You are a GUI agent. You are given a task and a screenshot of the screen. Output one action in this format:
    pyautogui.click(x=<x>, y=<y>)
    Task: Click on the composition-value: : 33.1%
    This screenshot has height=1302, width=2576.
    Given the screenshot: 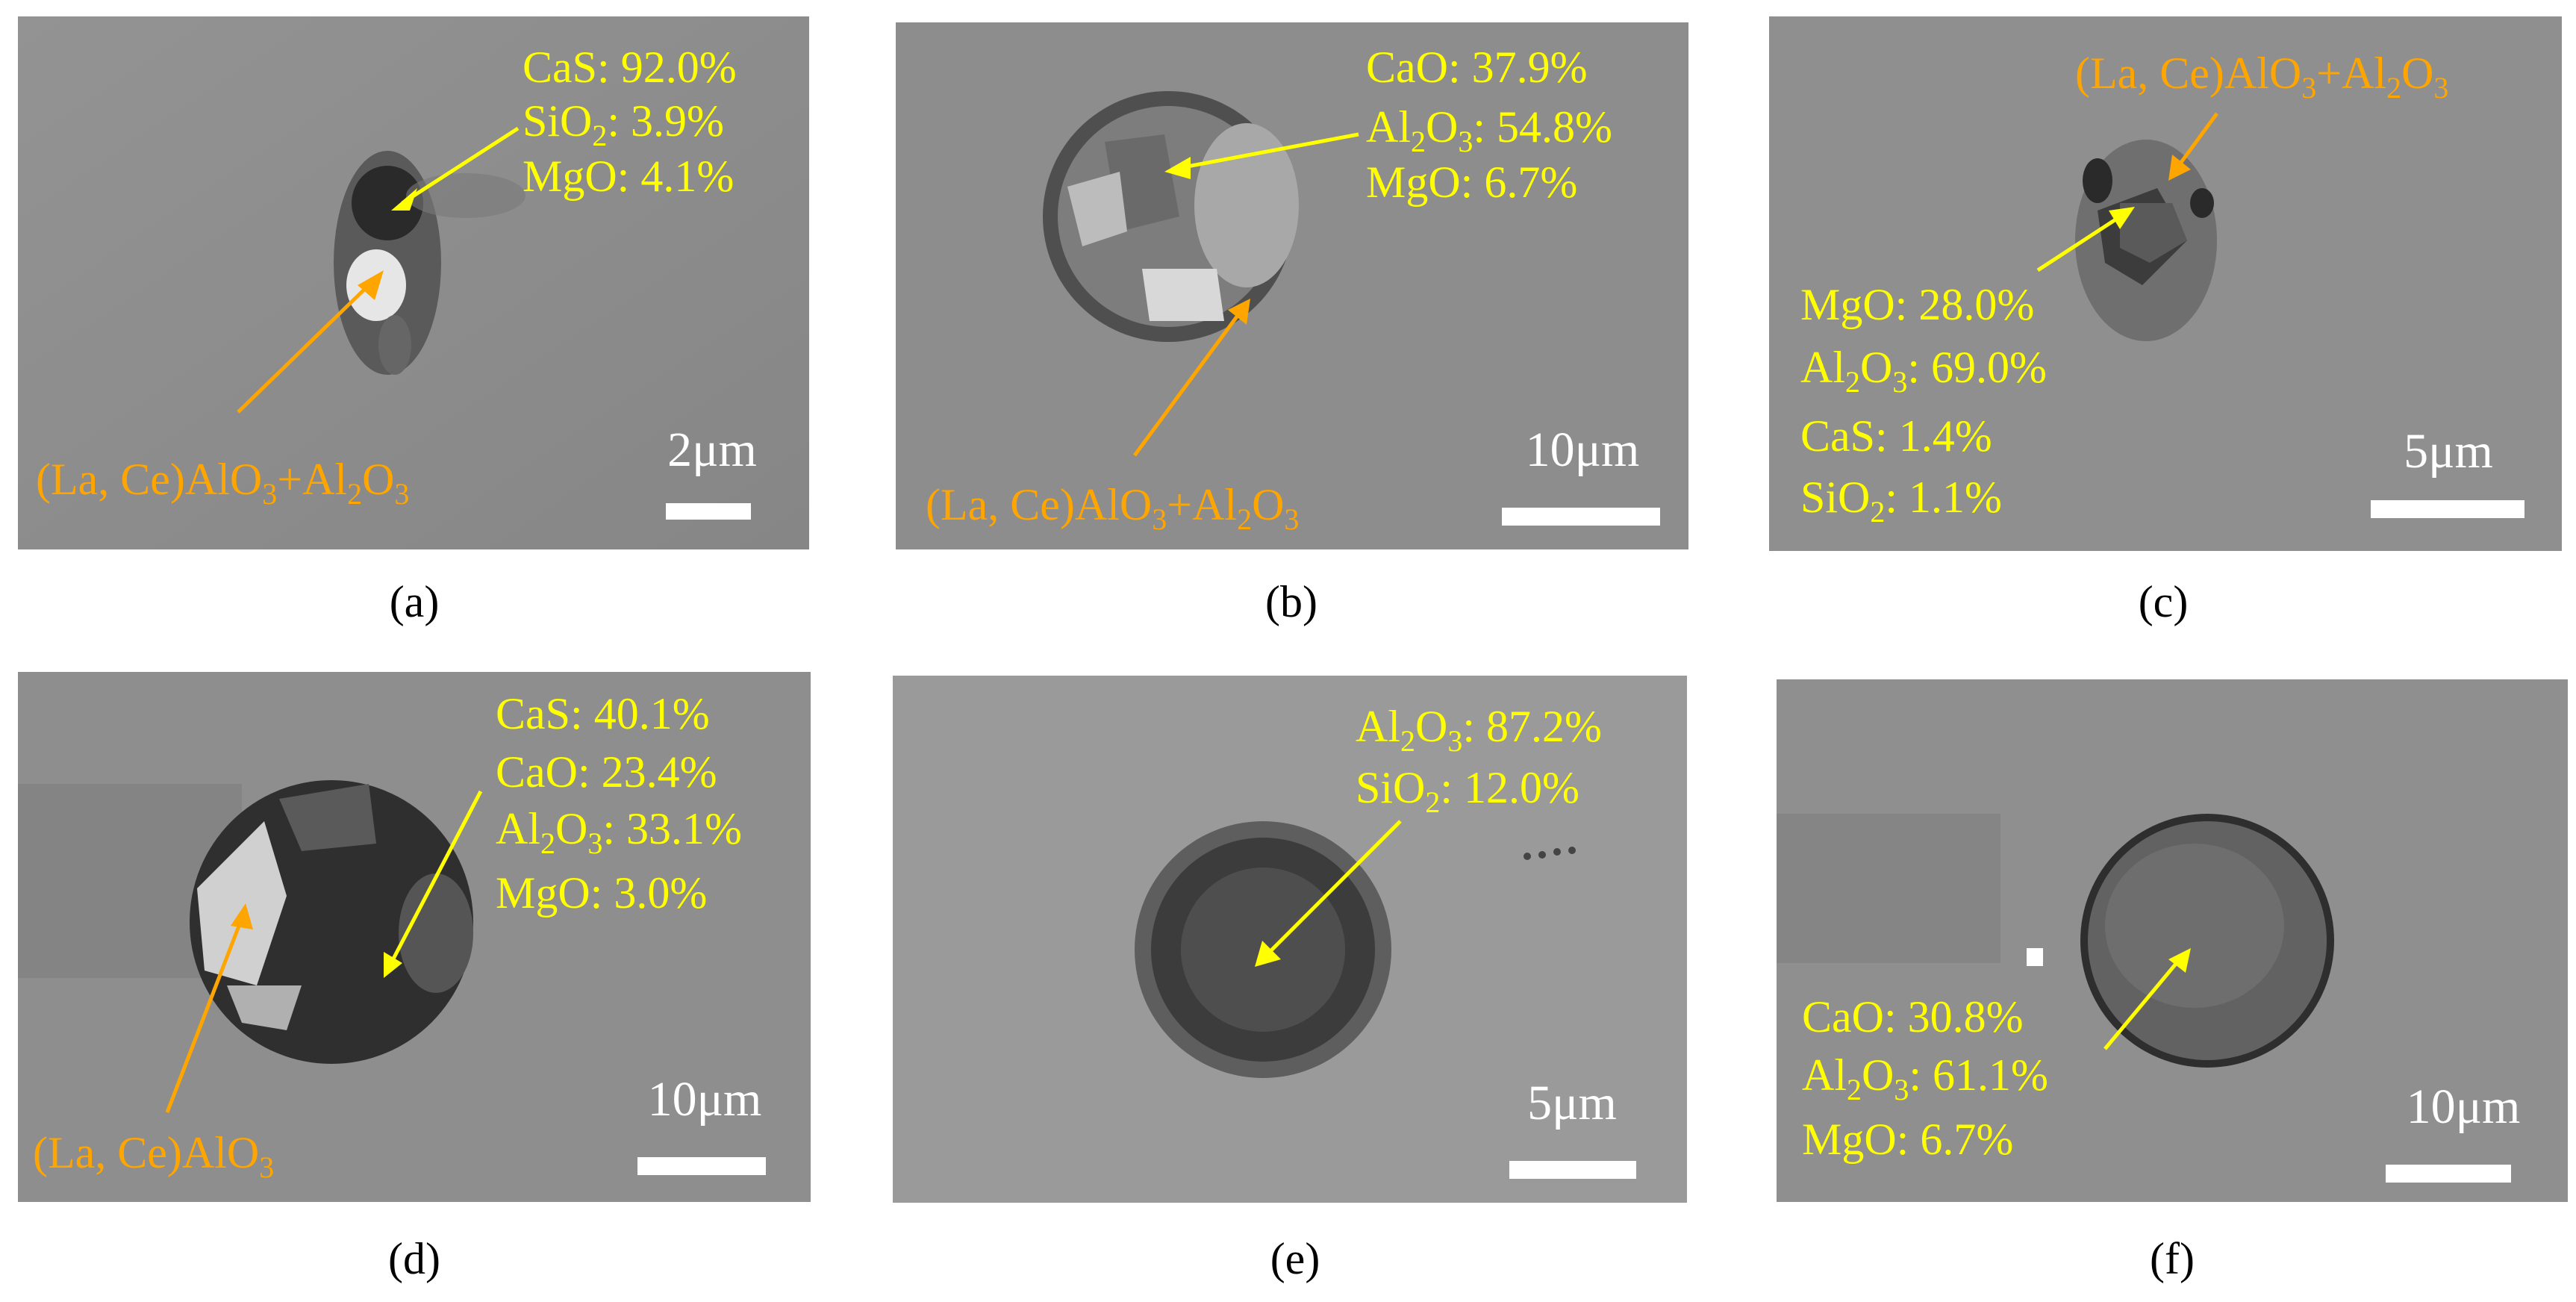 What is the action you would take?
    pyautogui.click(x=672, y=828)
    